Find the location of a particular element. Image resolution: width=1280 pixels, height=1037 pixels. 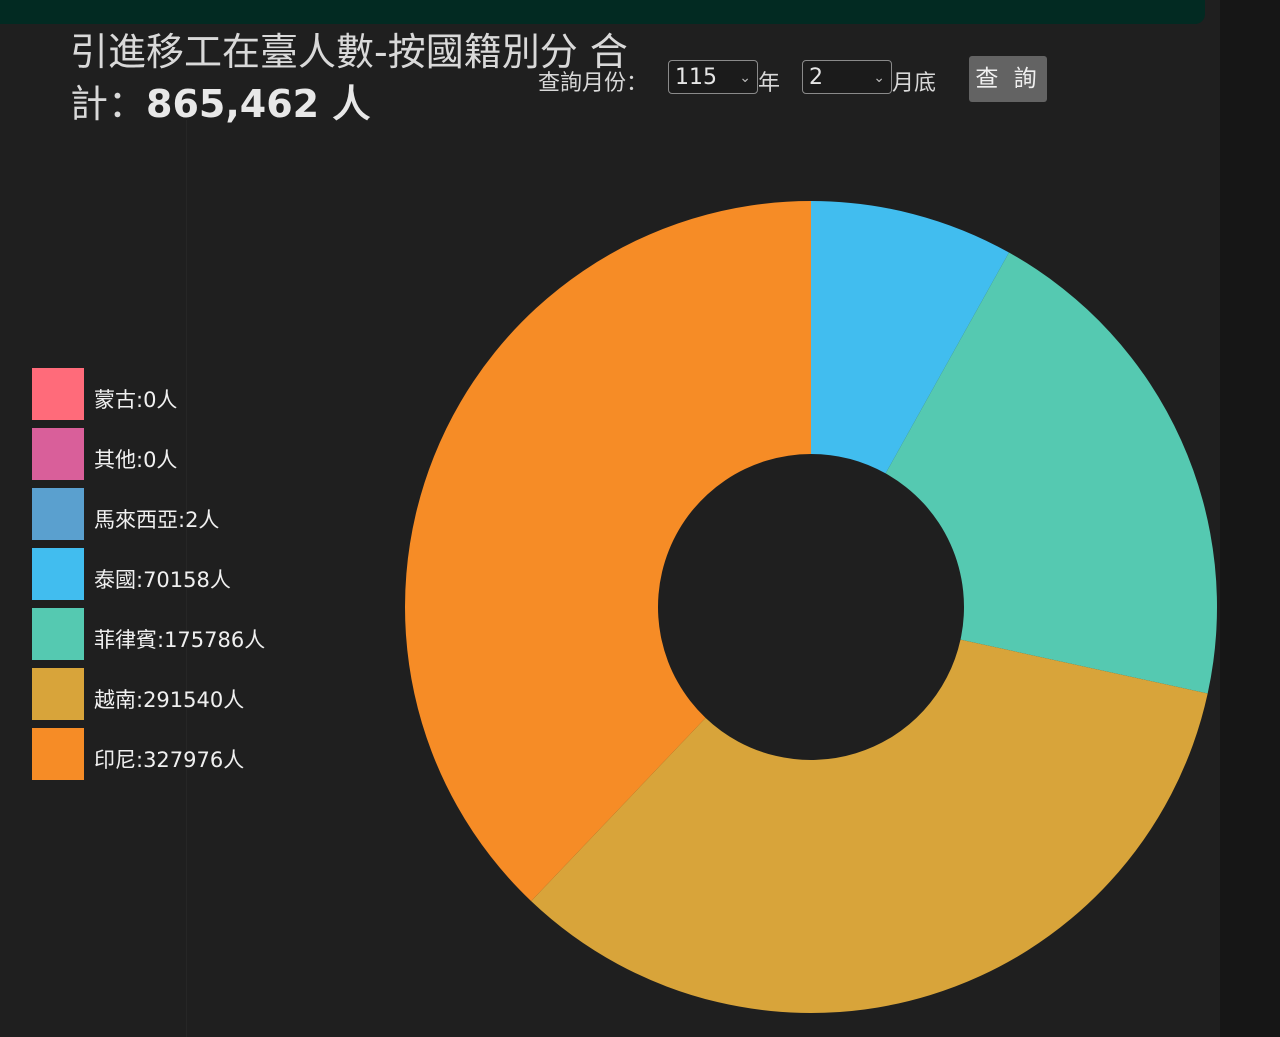

legend-label: 菲律賓:175786人 is located at coordinates (180, 640).